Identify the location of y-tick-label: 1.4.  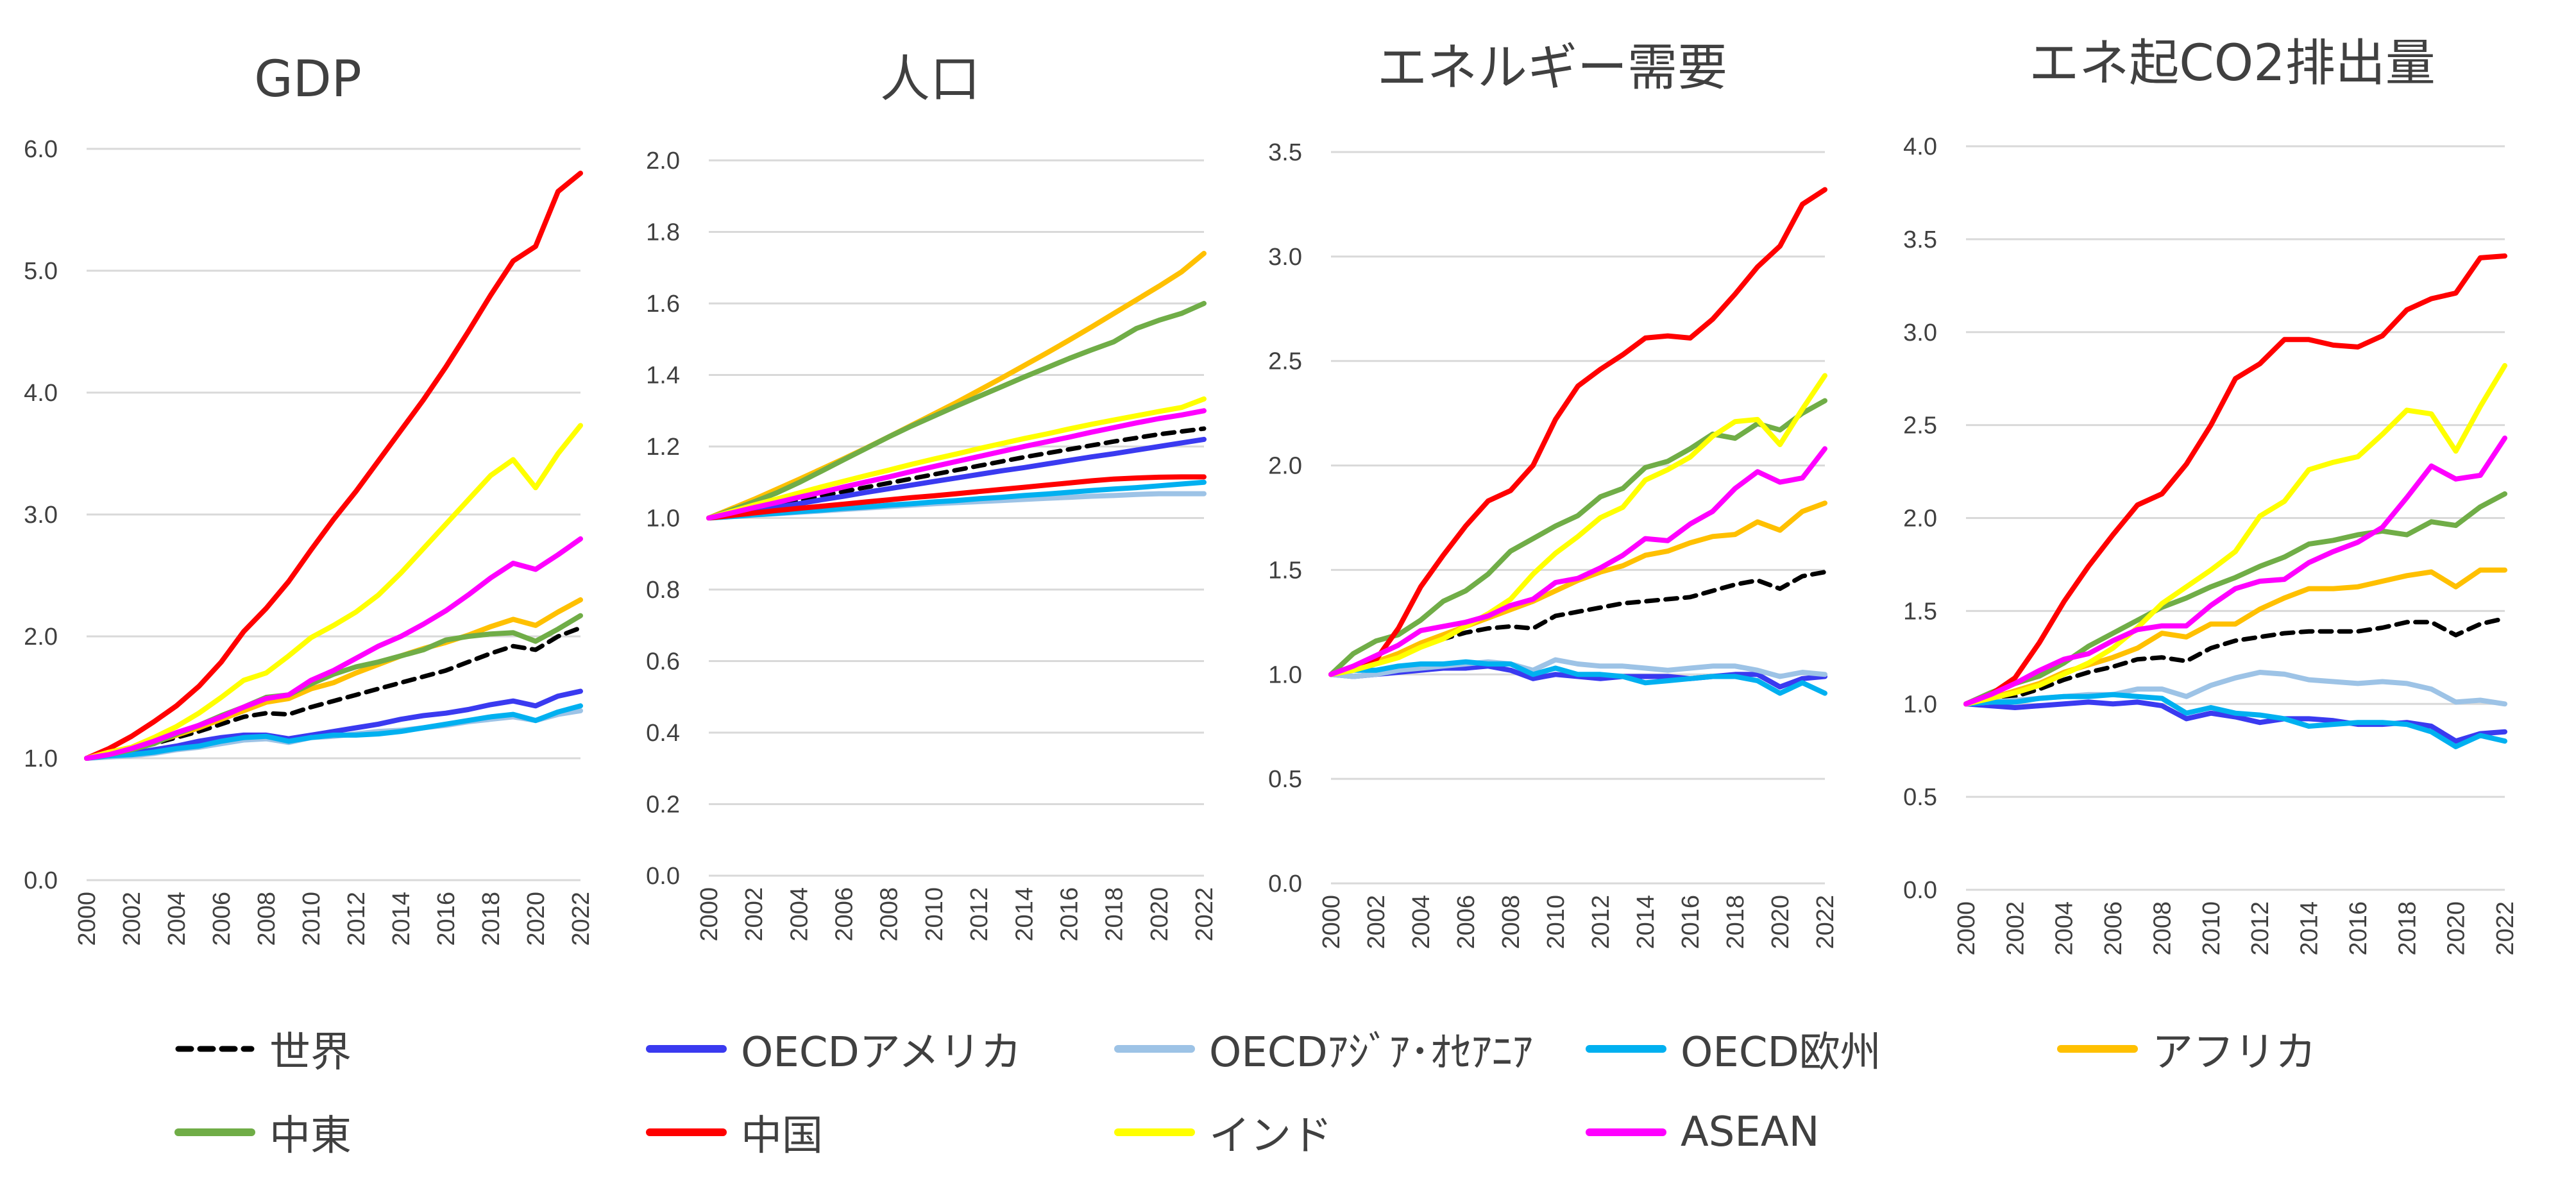
(663, 375).